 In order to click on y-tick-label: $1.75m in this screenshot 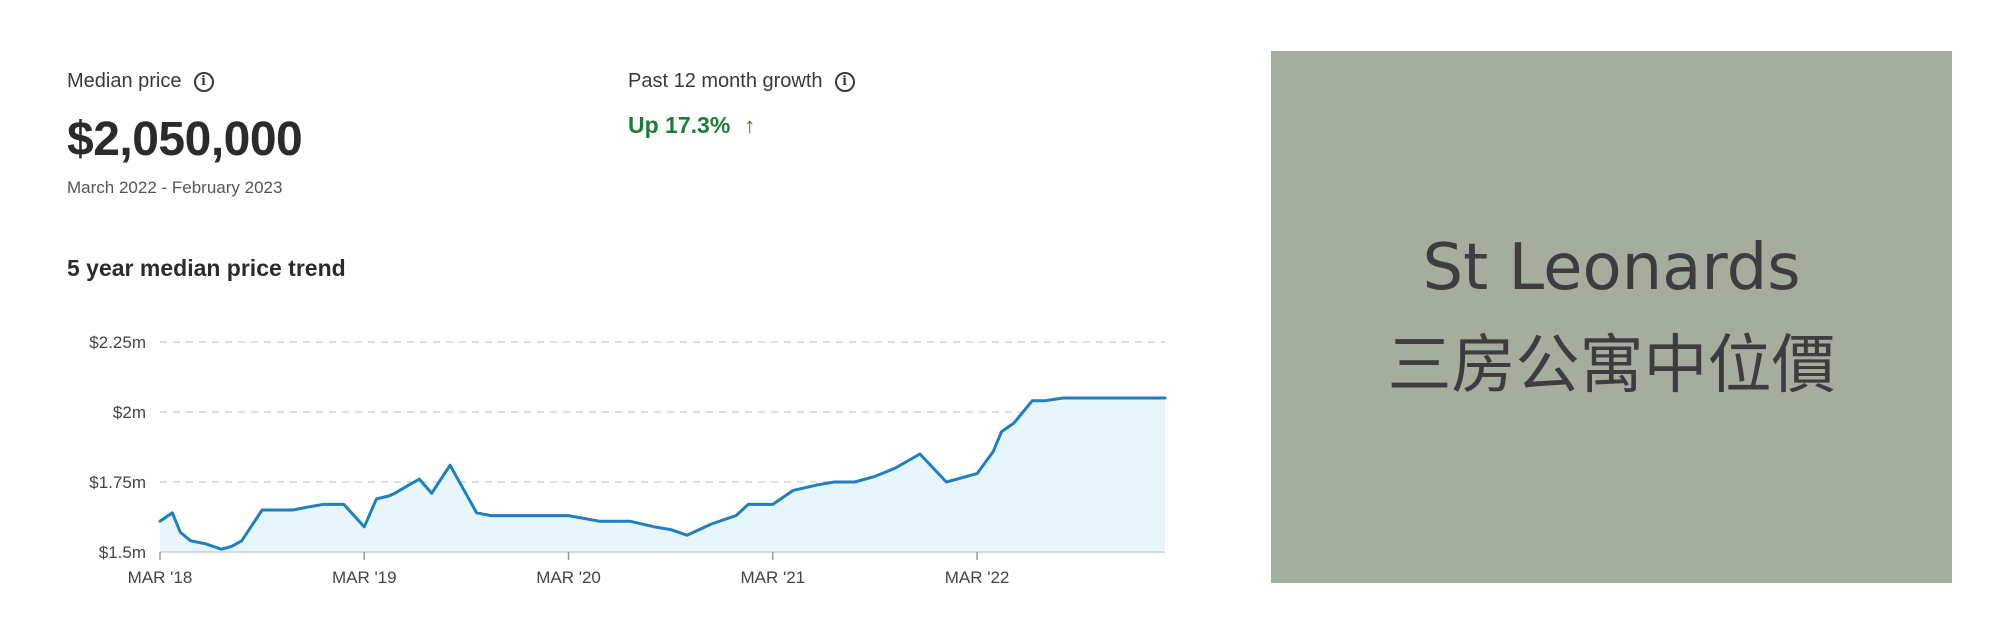, I will do `click(117, 482)`.